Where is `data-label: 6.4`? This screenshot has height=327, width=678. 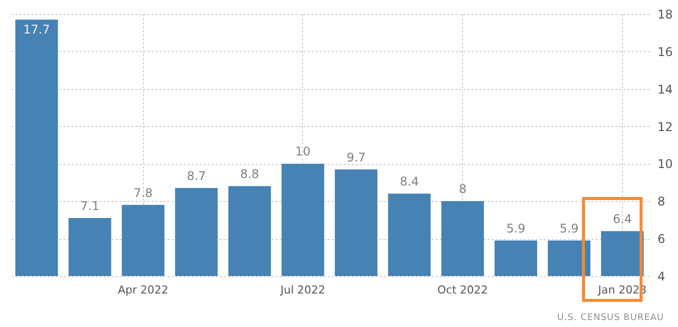 data-label: 6.4 is located at coordinates (622, 219).